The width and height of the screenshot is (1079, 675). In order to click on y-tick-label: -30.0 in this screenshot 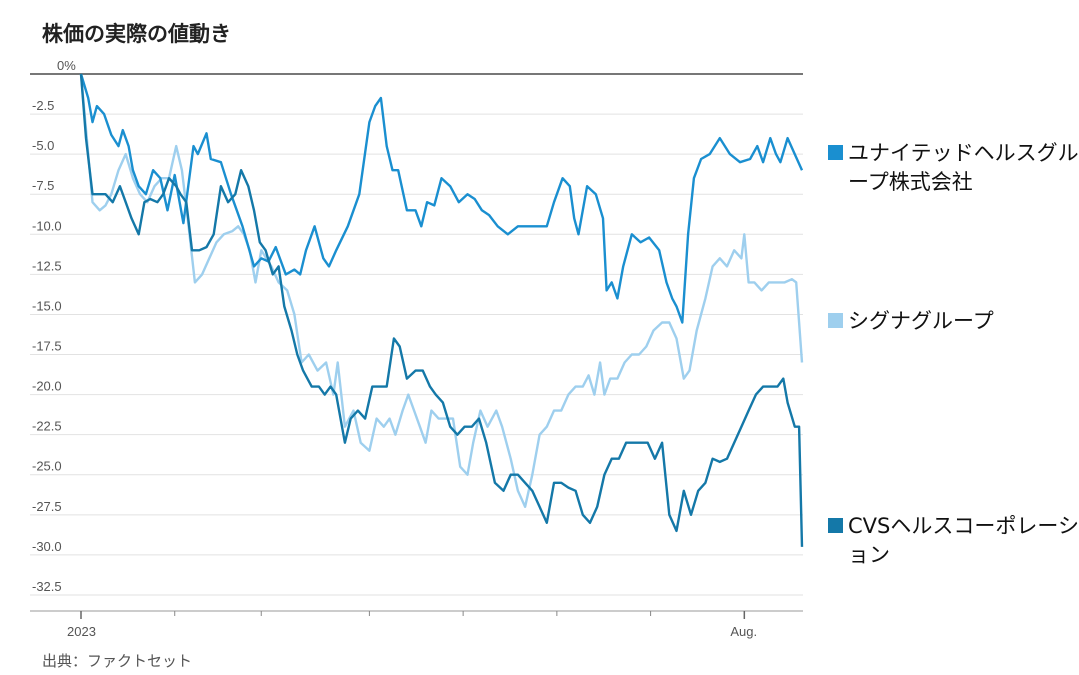, I will do `click(47, 546)`.